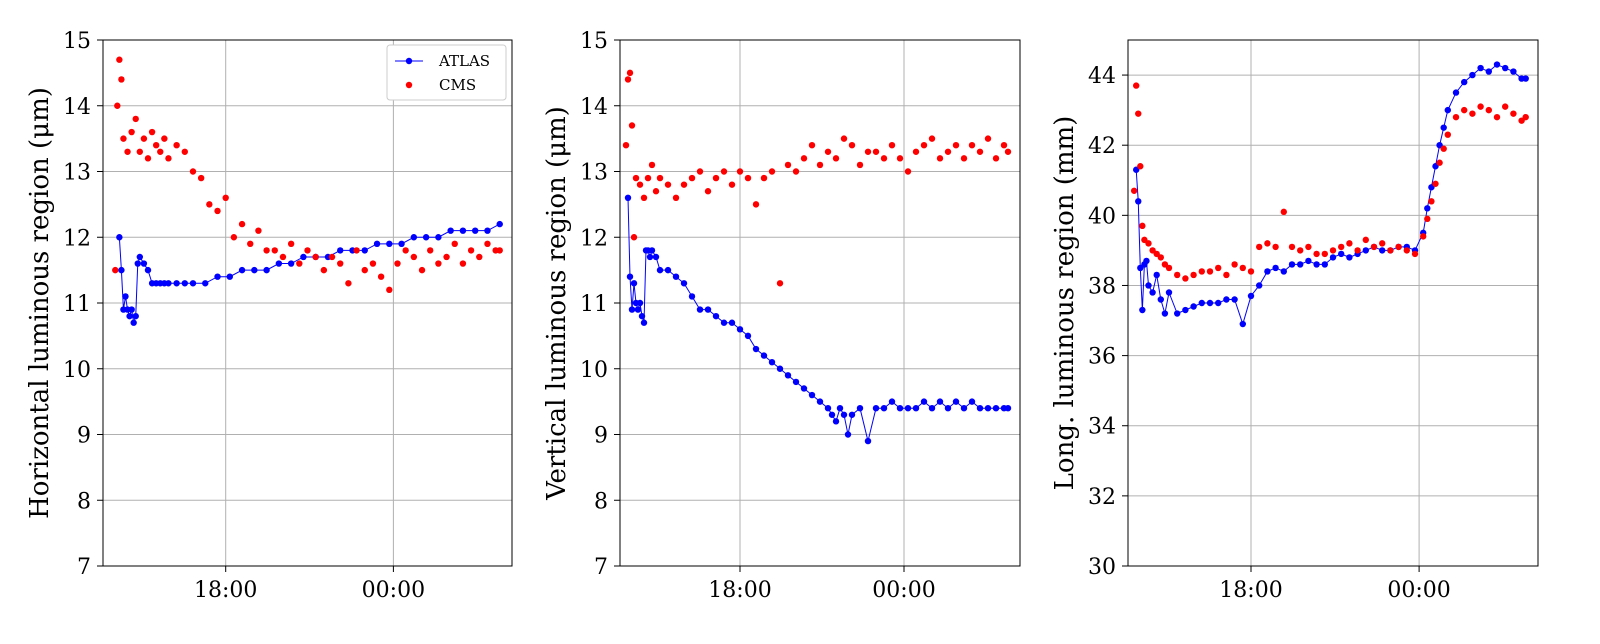  What do you see at coordinates (903, 590) in the screenshot?
I see `x-tick-label: 00:00` at bounding box center [903, 590].